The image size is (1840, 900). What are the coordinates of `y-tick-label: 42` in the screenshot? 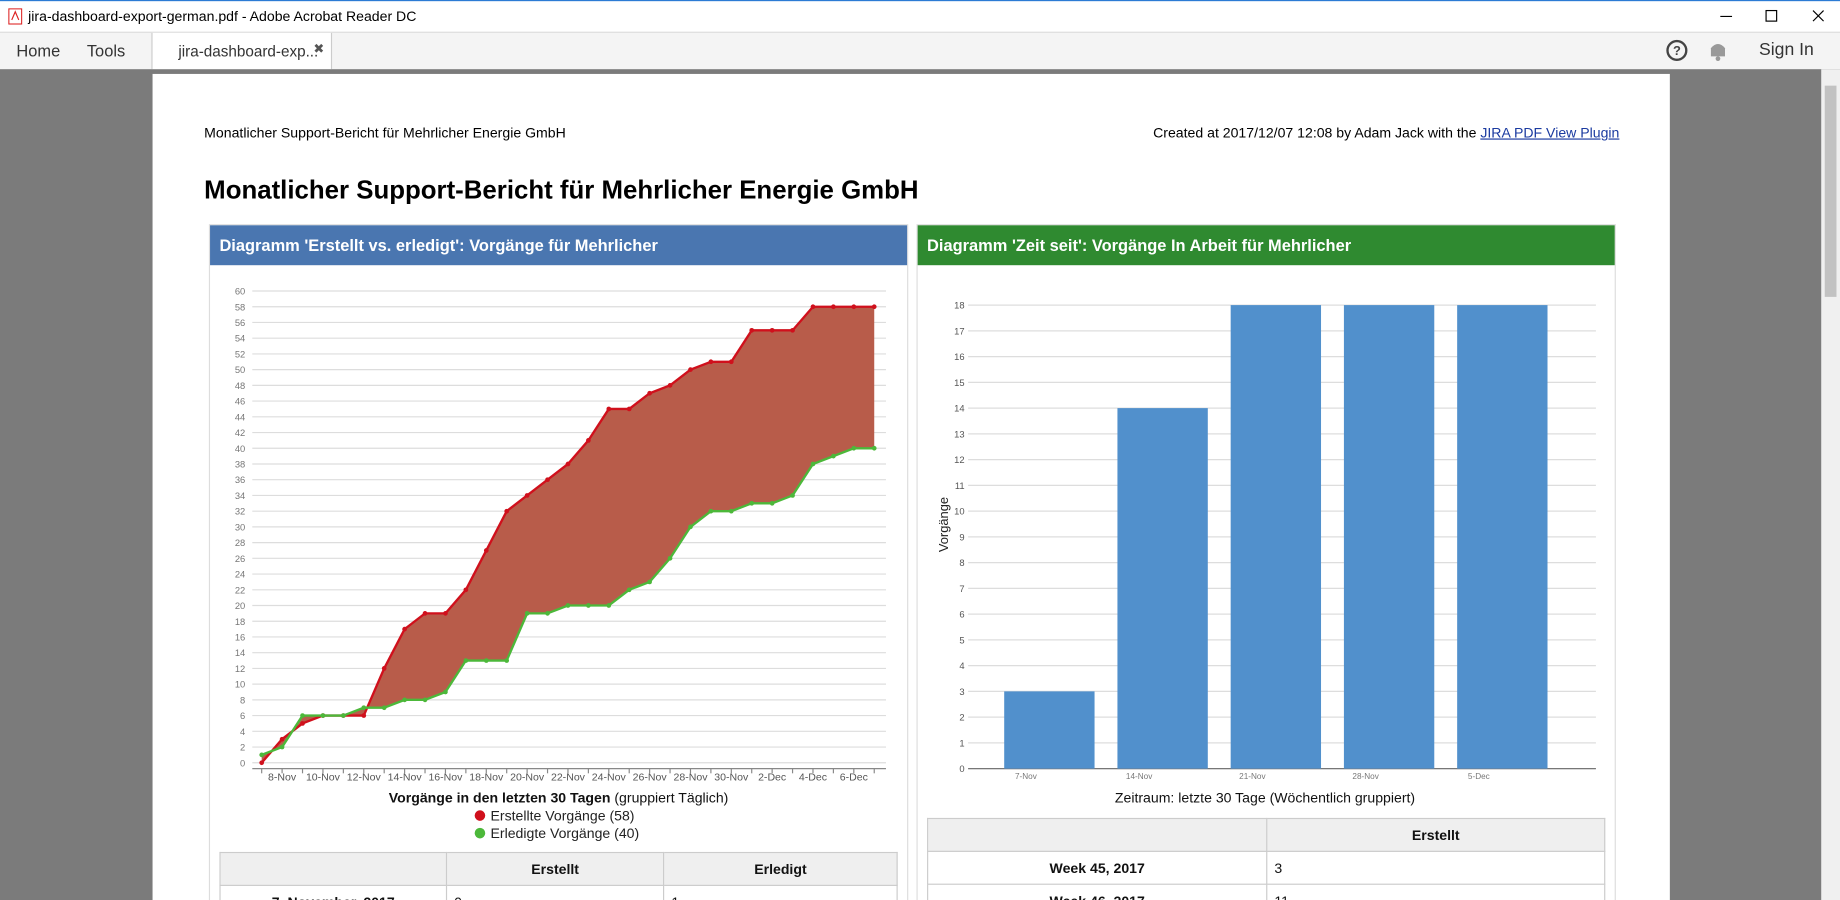 It's located at (240, 433).